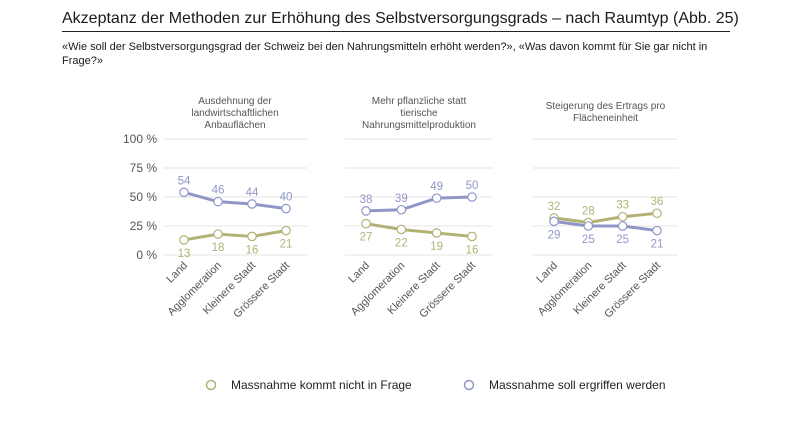 Image resolution: width=800 pixels, height=423 pixels. What do you see at coordinates (419, 113) in the screenshot?
I see `panel-title: tierische` at bounding box center [419, 113].